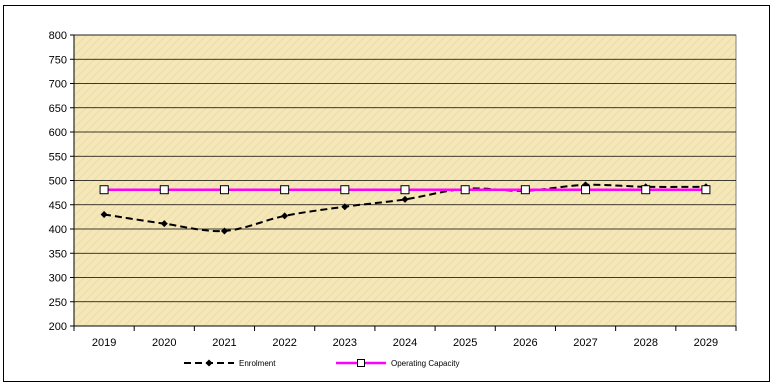 The image size is (775, 387). I want to click on x-tick-label: 2022, so click(284, 343).